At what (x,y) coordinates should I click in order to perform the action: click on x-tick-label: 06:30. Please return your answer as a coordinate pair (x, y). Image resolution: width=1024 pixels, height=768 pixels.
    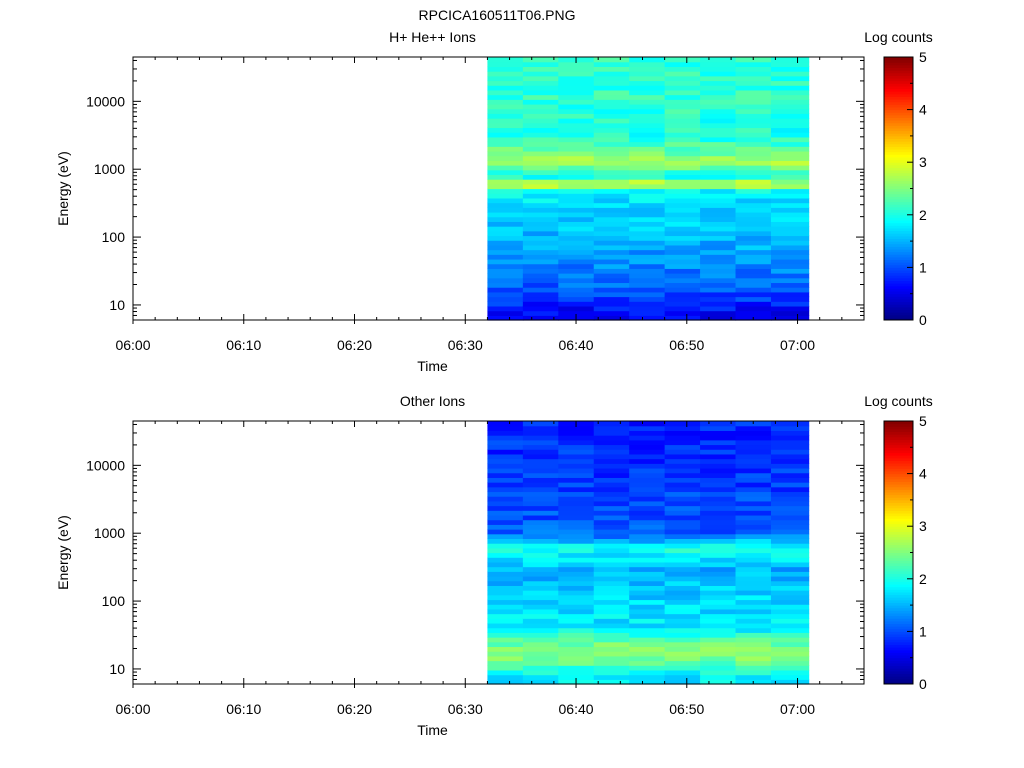
    Looking at the image, I should click on (465, 709).